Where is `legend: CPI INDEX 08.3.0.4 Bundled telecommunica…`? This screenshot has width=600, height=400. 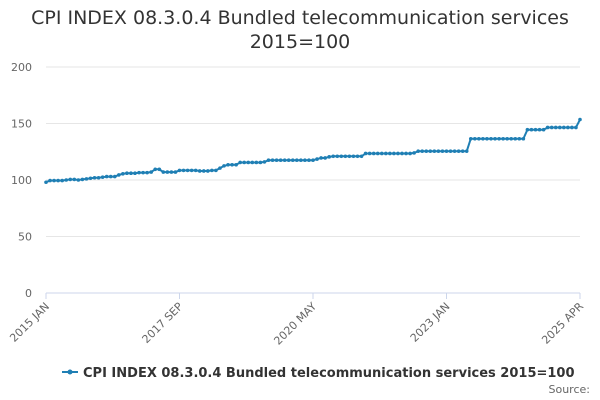 legend: CPI INDEX 08.3.0.4 Bundled telecommunica… is located at coordinates (318, 373).